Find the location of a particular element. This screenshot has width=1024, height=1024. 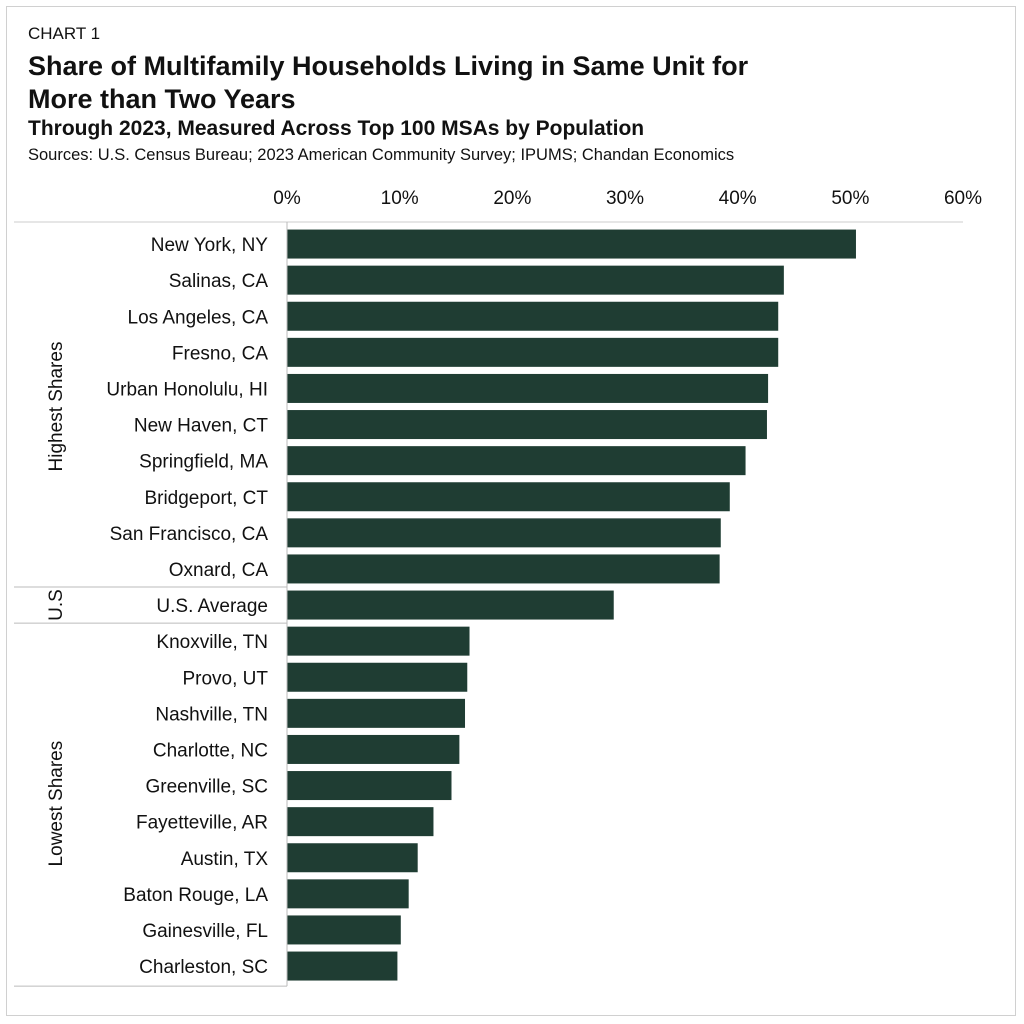

x-tick-label: 30% is located at coordinates (625, 198).